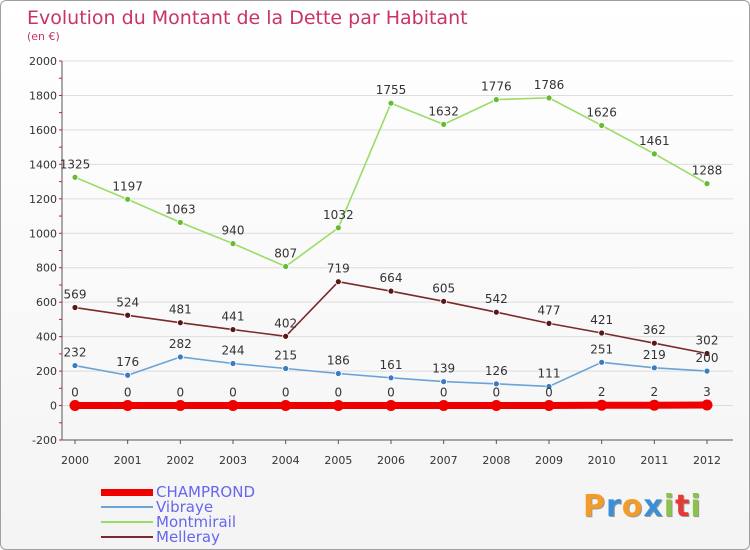 This screenshot has width=750, height=550. I want to click on data-label: 161, so click(391, 365).